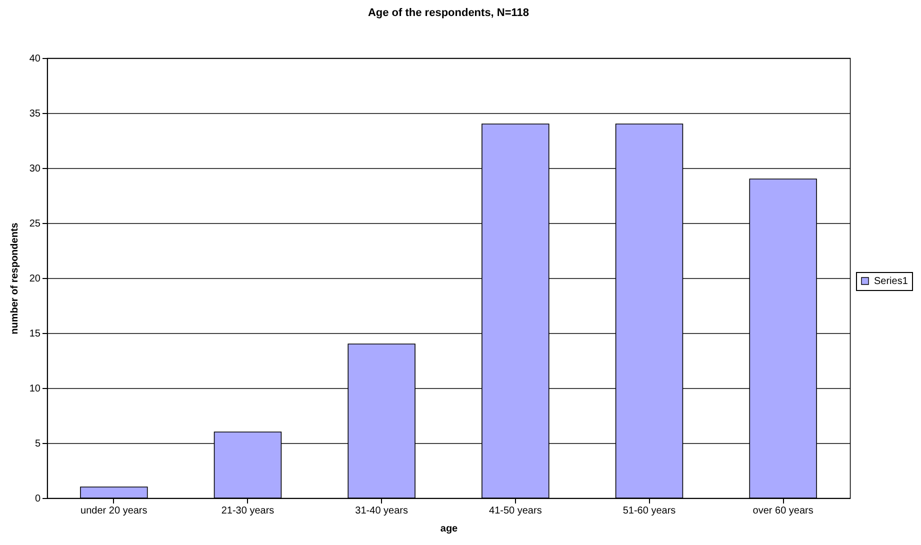  Describe the element at coordinates (35, 114) in the screenshot. I see `y-tick-label: 35` at that location.